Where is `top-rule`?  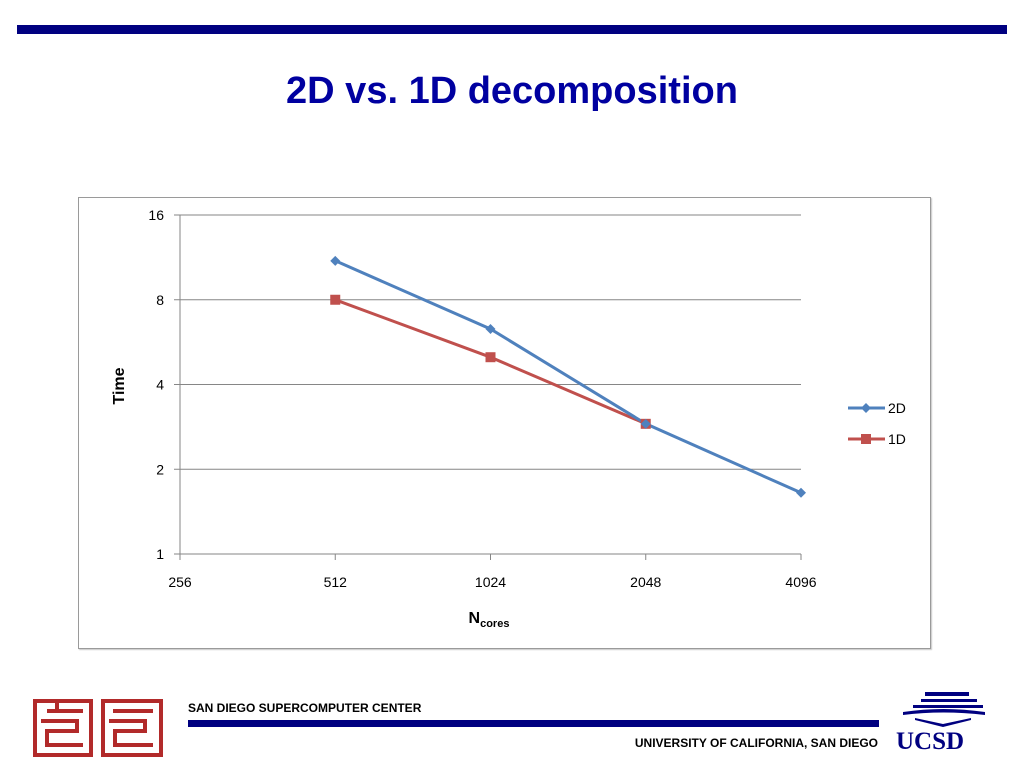
top-rule is located at coordinates (512, 29).